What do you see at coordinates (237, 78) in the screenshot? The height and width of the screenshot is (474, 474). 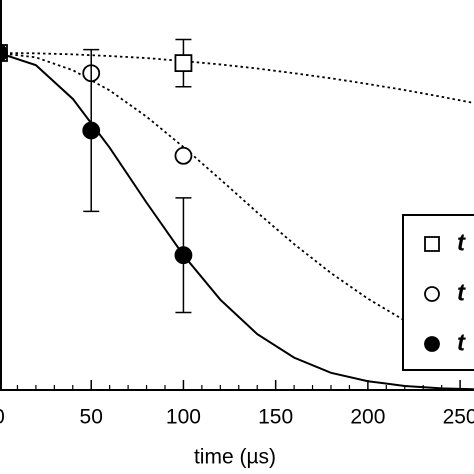 I see `fit-curve` at bounding box center [237, 78].